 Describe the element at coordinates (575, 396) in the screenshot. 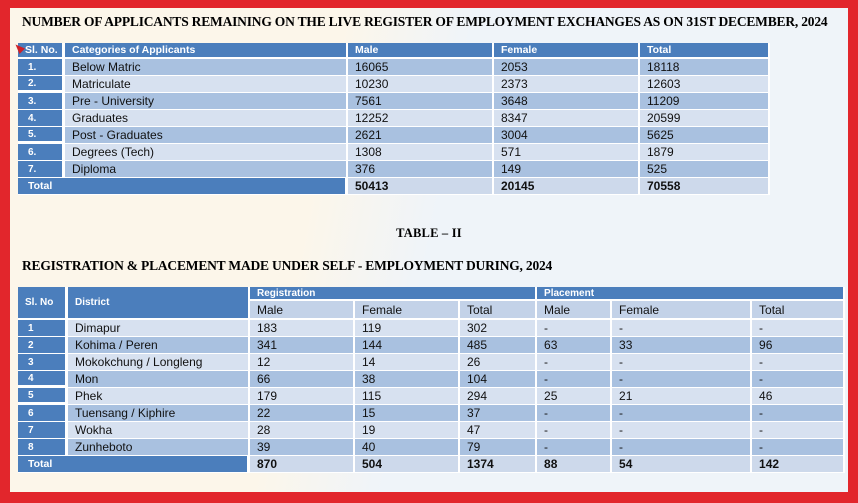

I see `cell-plc-male: 25` at that location.